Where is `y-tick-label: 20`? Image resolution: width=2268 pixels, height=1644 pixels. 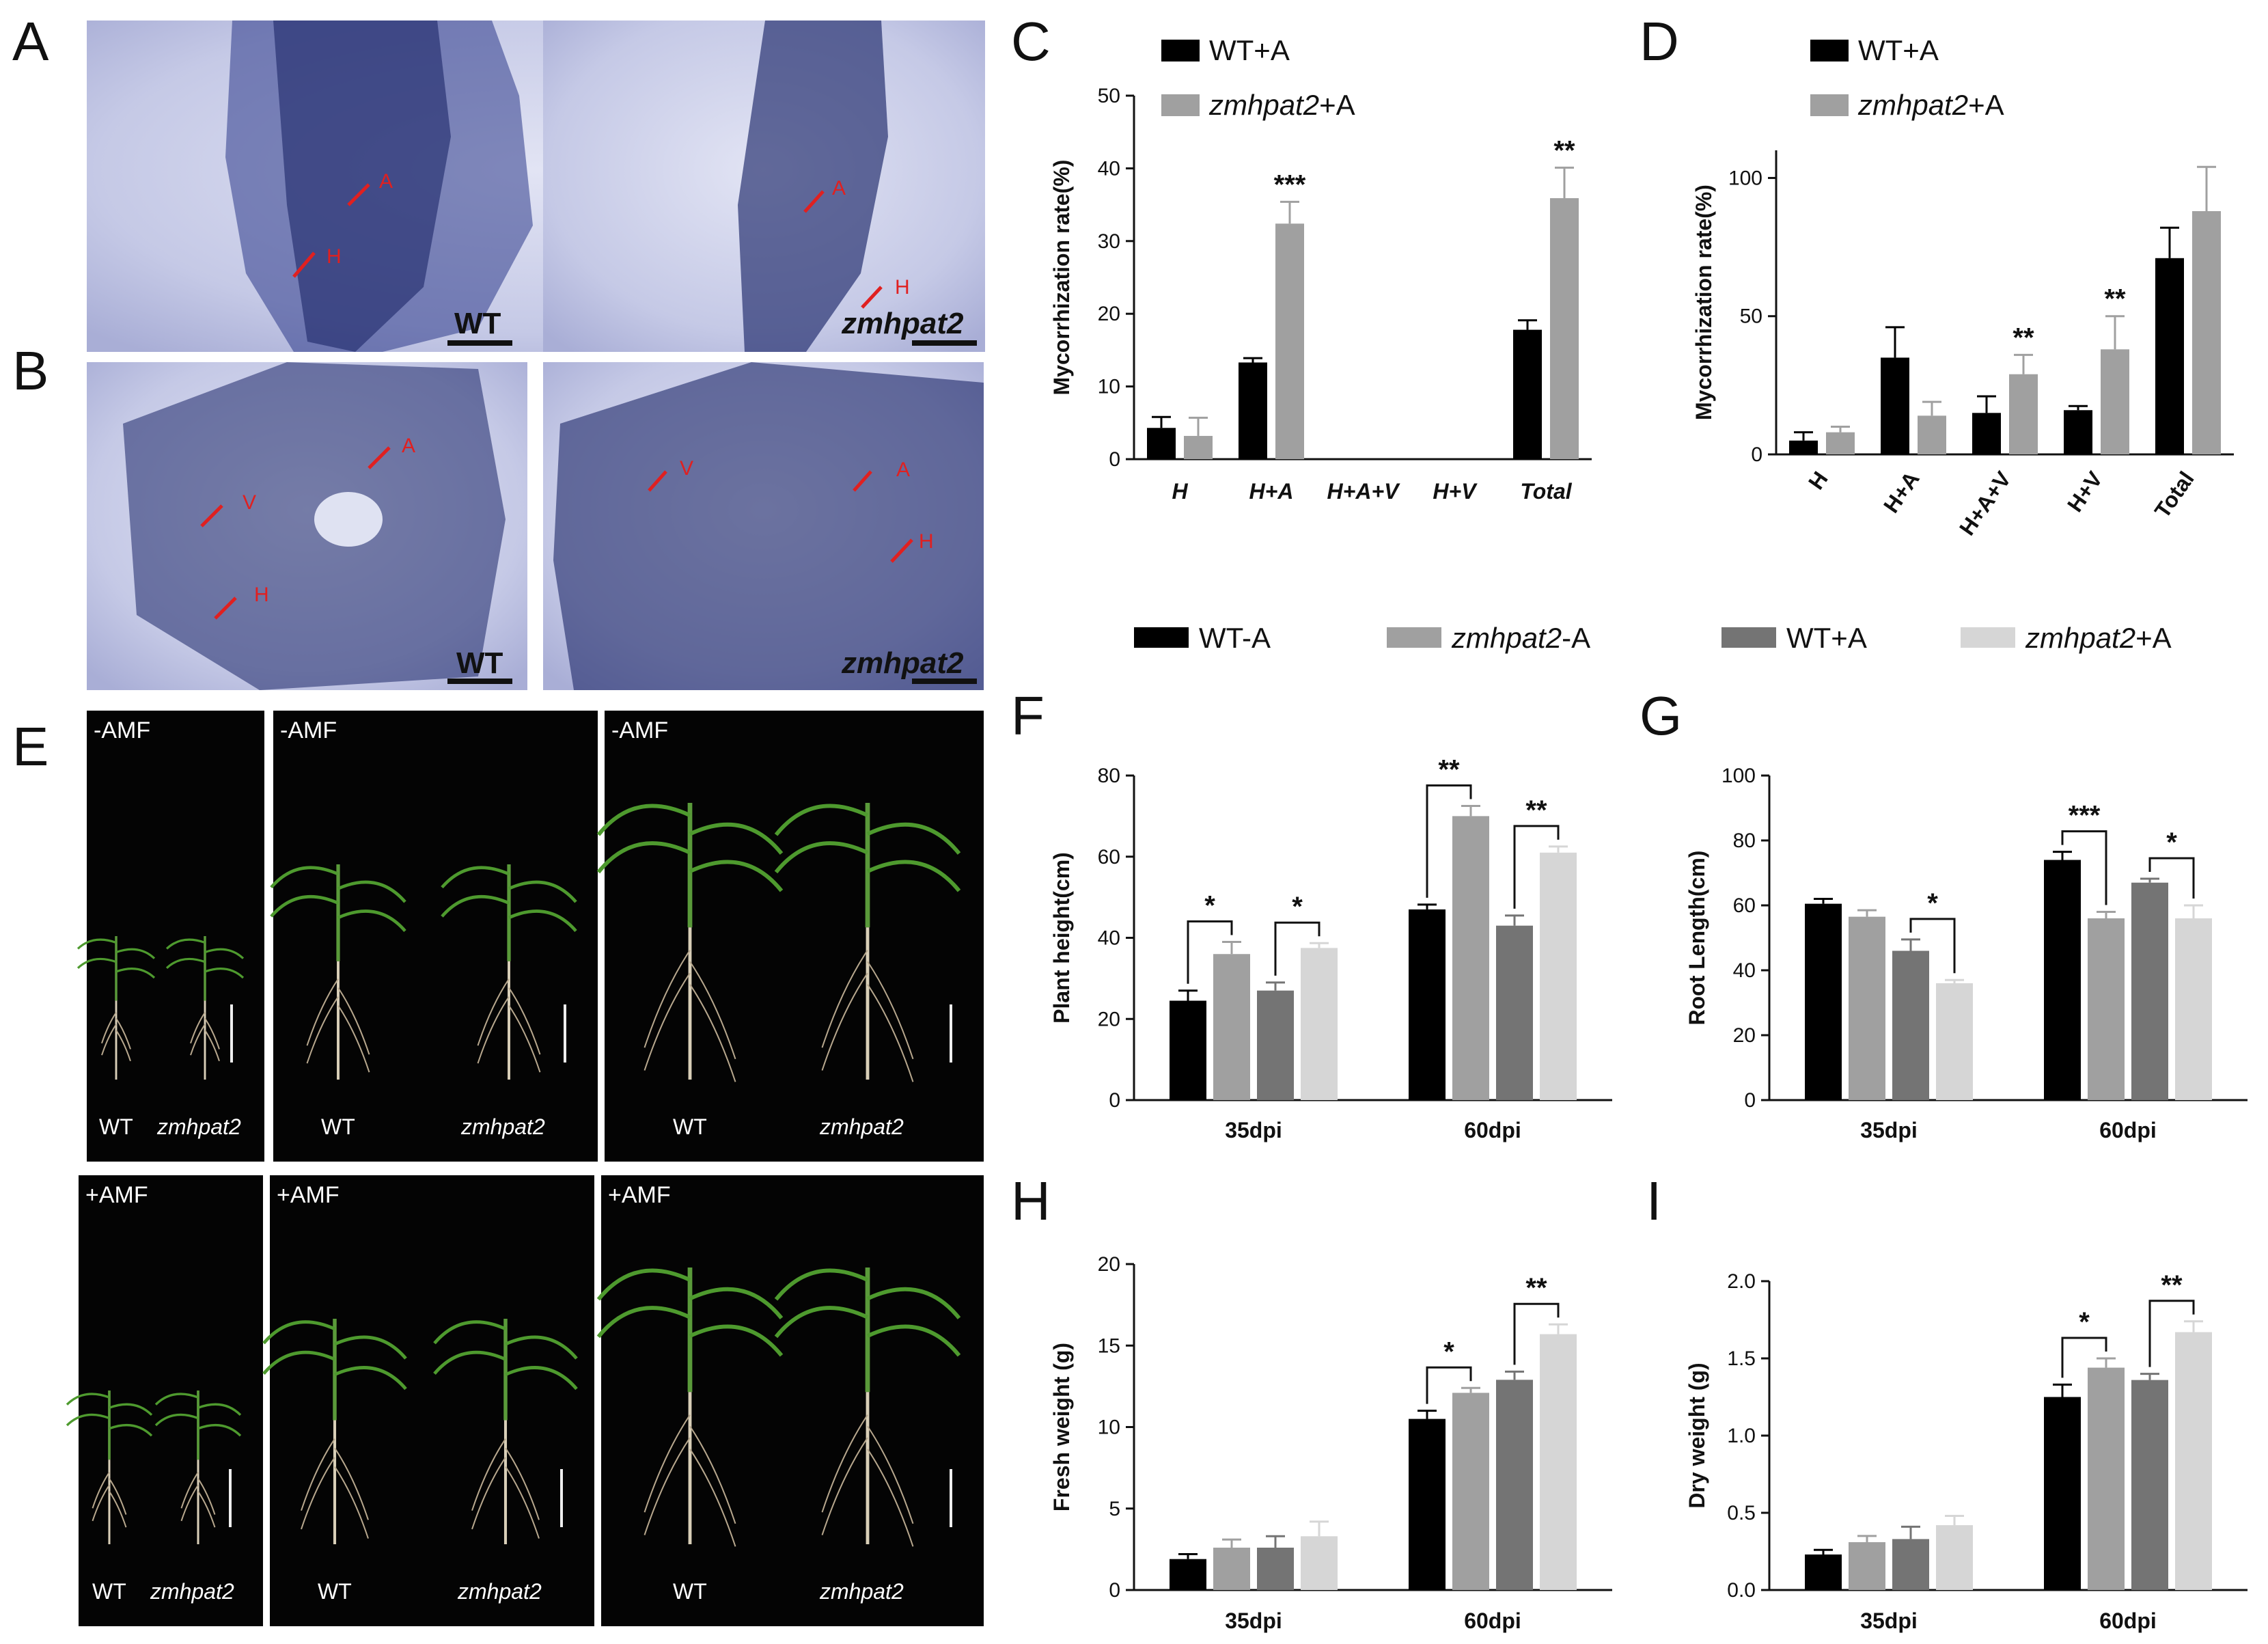 y-tick-label: 20 is located at coordinates (1109, 1264).